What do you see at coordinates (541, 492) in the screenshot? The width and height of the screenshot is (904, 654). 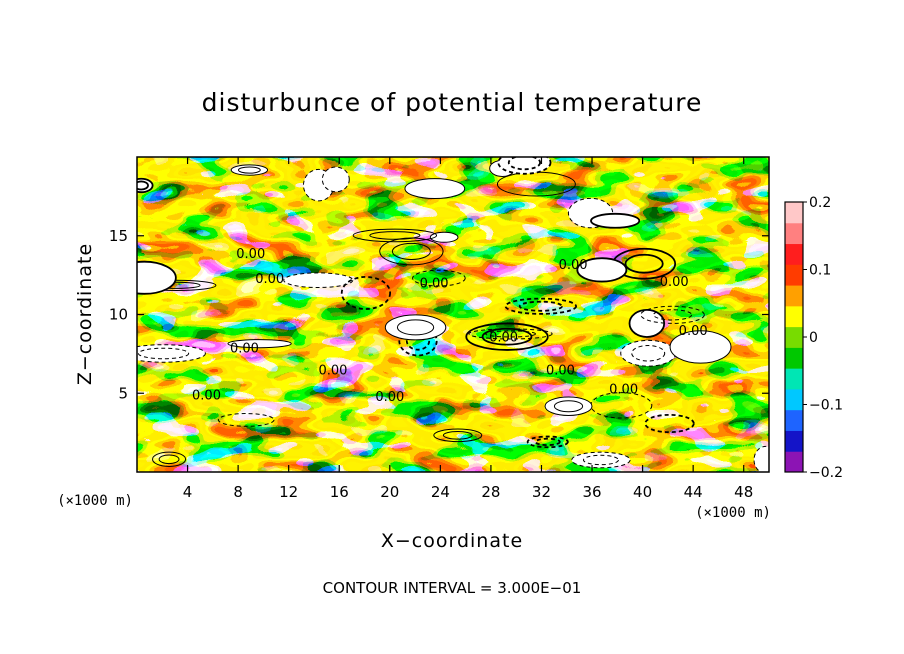 I see `x-tick-label: 32` at bounding box center [541, 492].